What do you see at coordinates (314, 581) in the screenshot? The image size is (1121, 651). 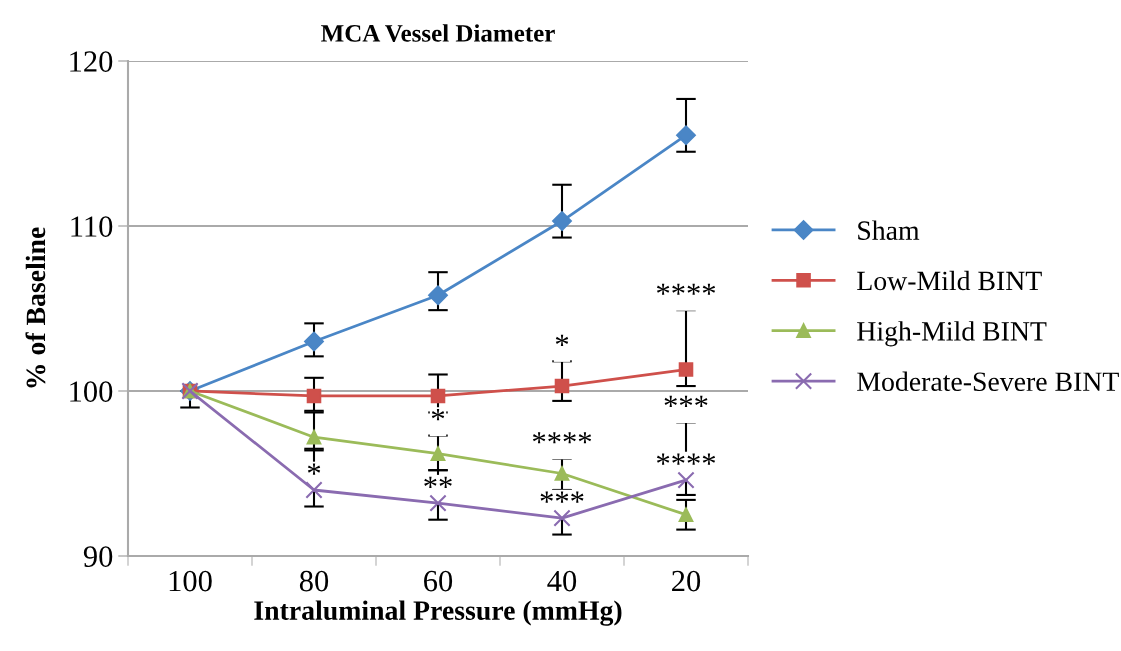 I see `x-tick-label: 80` at bounding box center [314, 581].